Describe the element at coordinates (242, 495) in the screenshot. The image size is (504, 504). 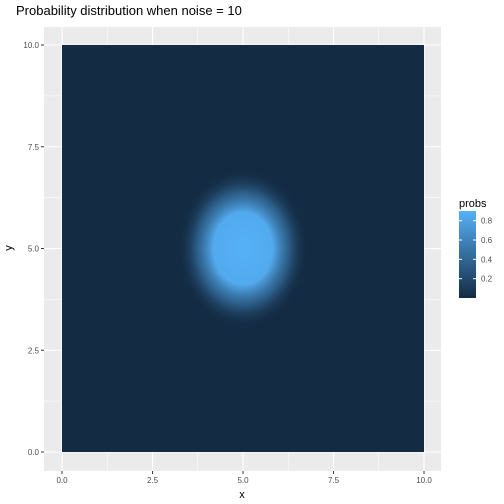
I see `x-axis-title: x` at that location.